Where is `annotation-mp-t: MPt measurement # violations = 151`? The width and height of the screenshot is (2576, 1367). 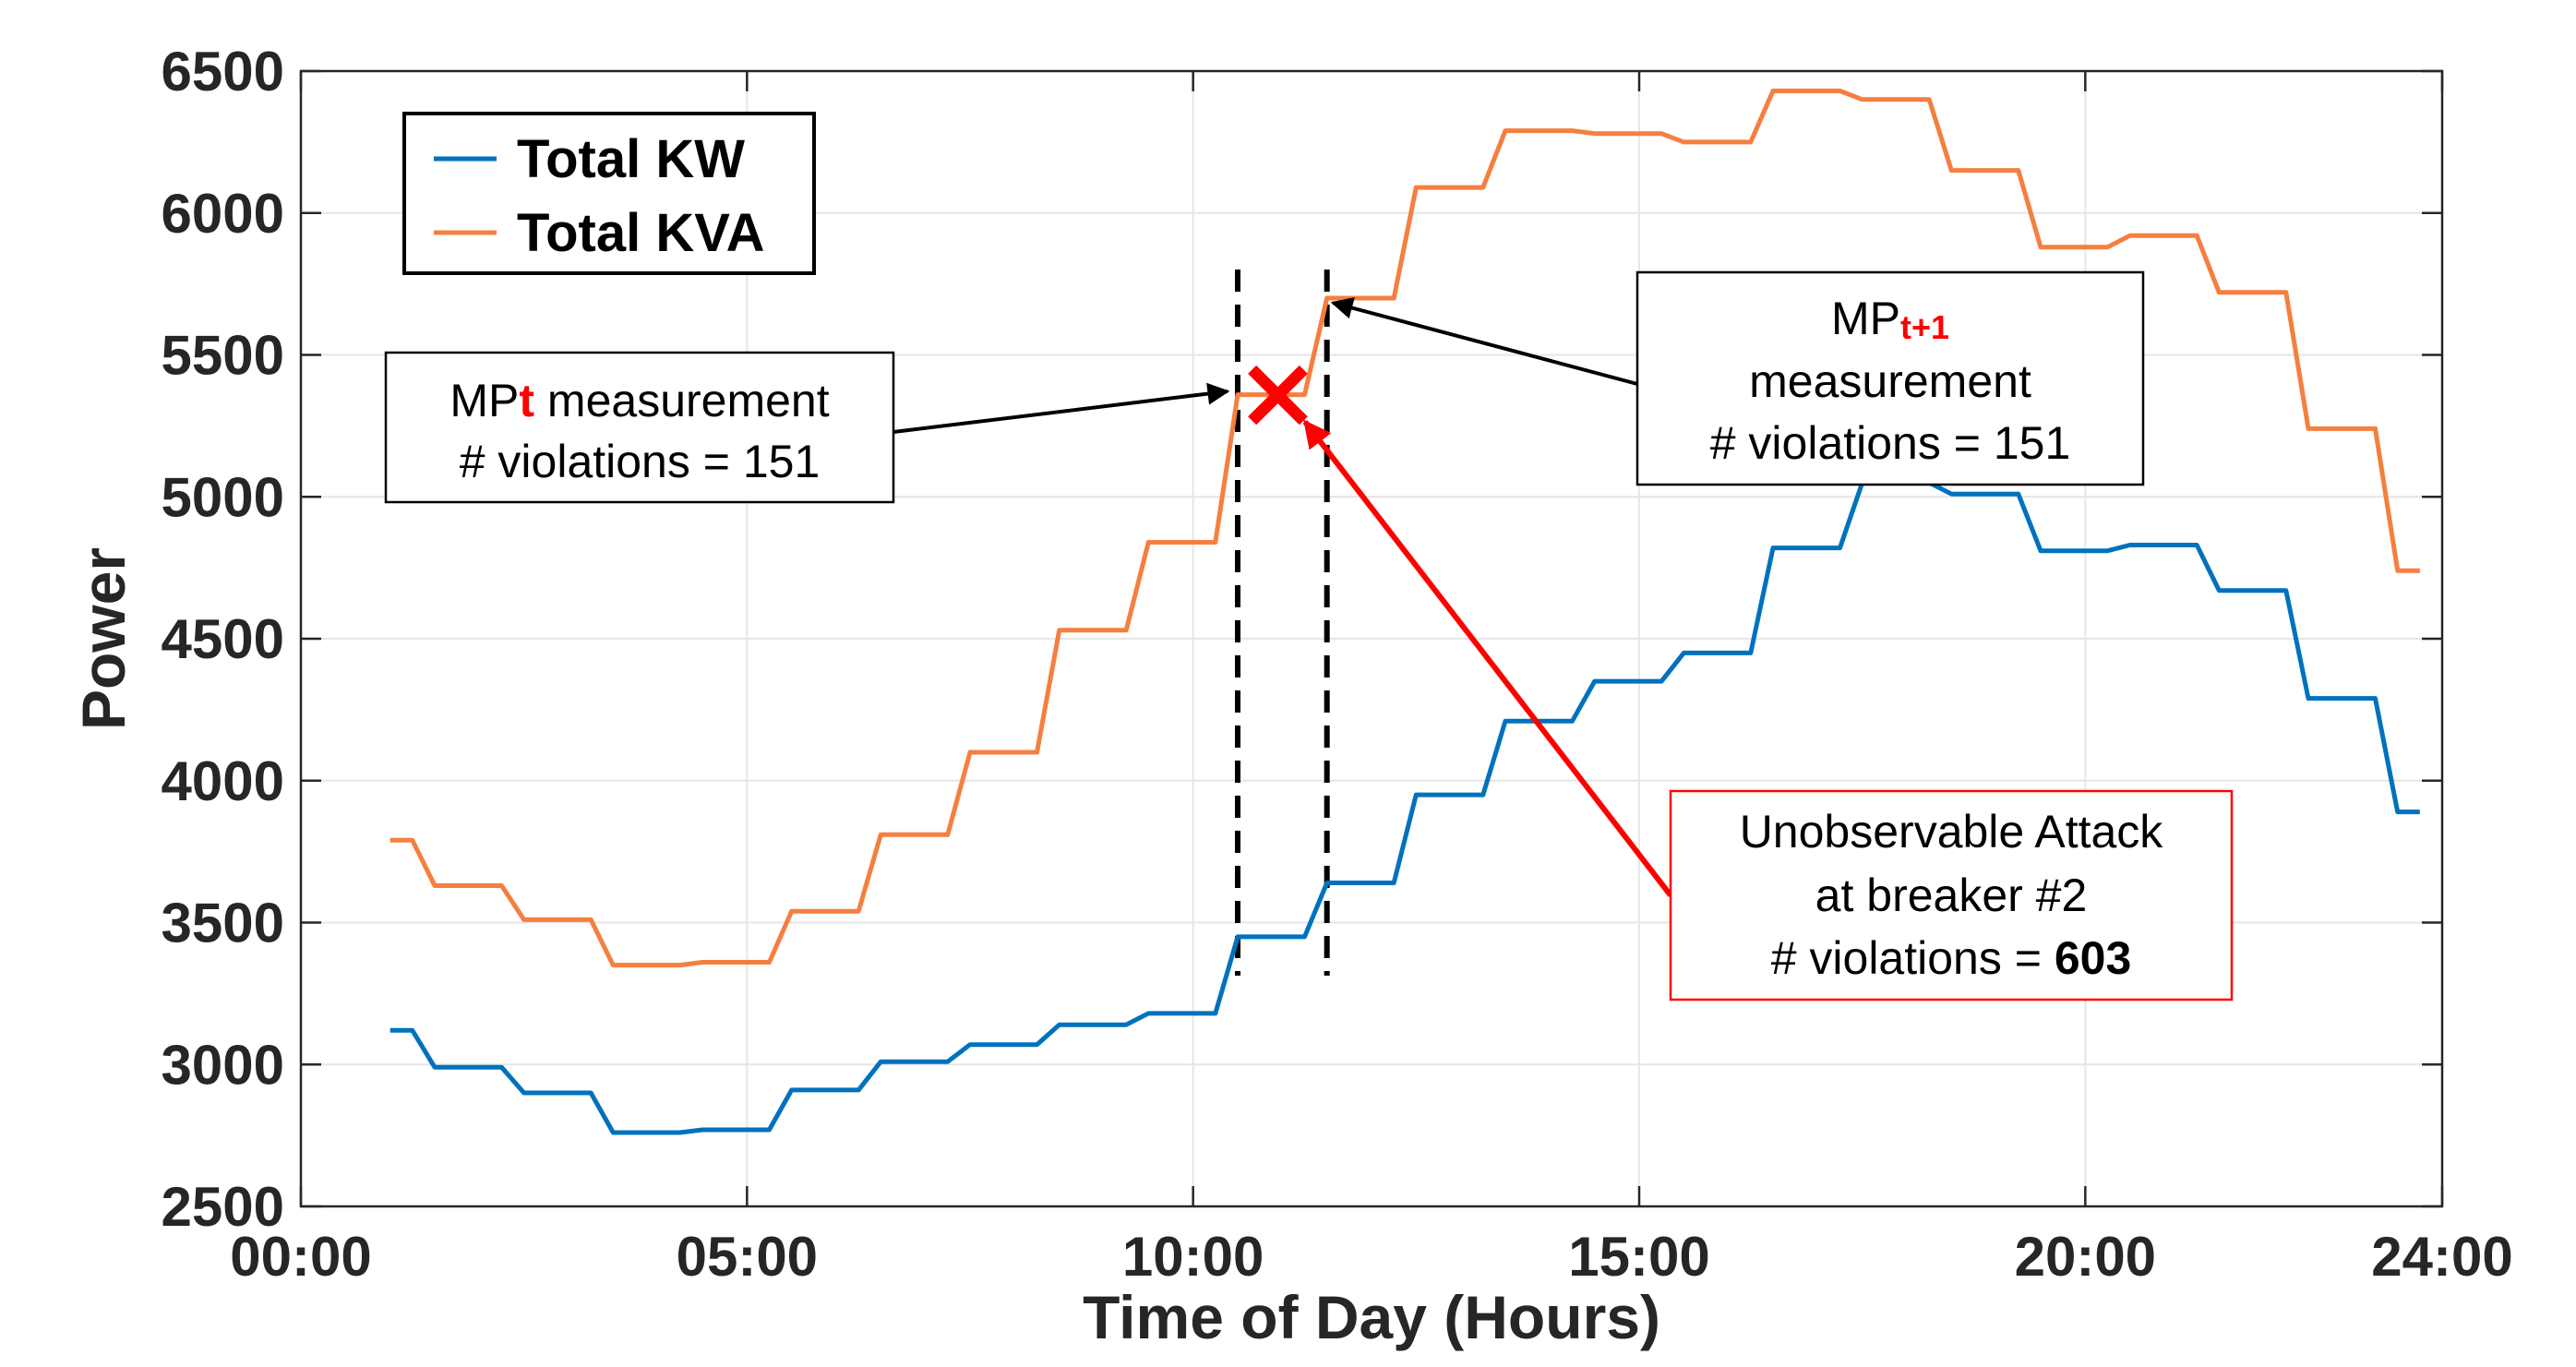
annotation-mp-t: MPt measurement # violations = 151 is located at coordinates (640, 427).